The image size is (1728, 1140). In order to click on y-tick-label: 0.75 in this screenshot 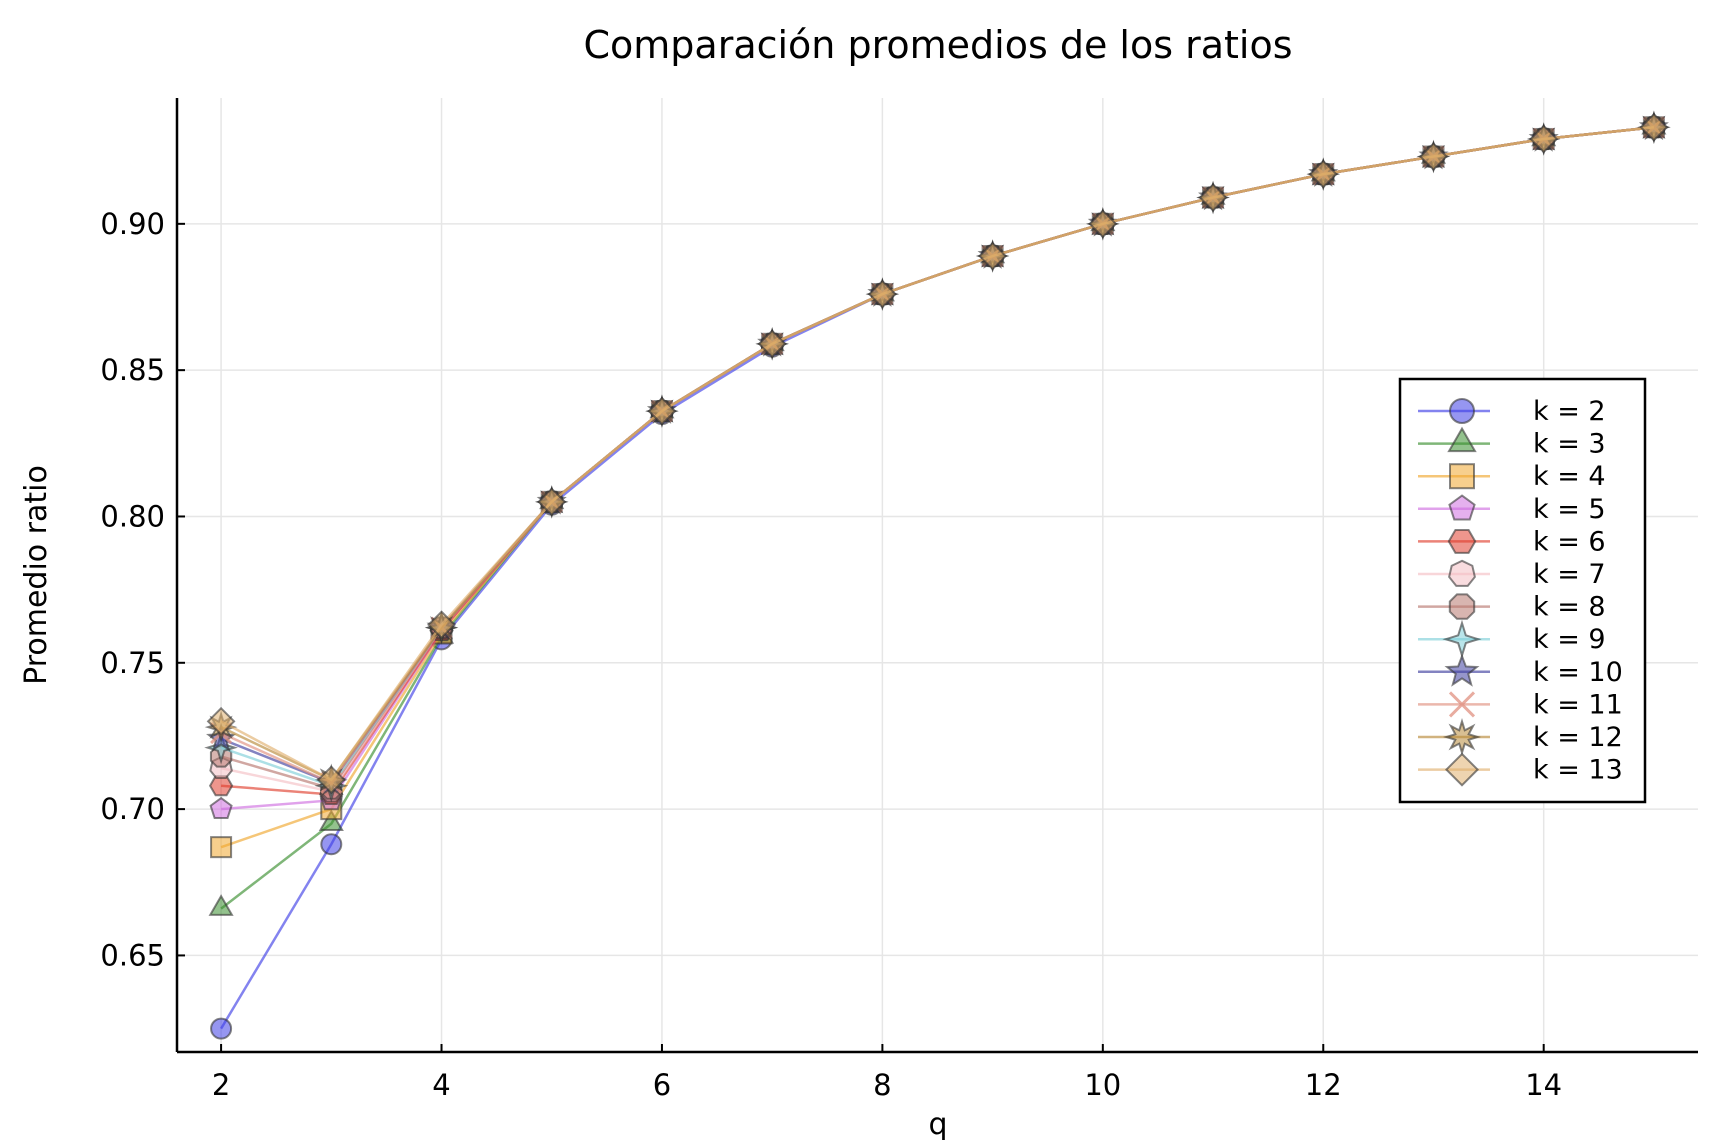, I will do `click(132, 663)`.